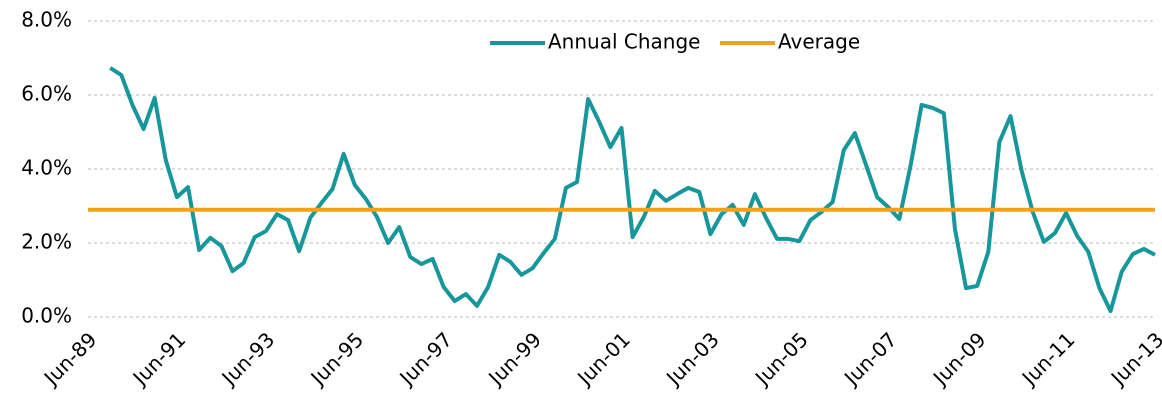 The image size is (1162, 407). What do you see at coordinates (46, 20) in the screenshot?
I see `y-tick-label: 8.0%` at bounding box center [46, 20].